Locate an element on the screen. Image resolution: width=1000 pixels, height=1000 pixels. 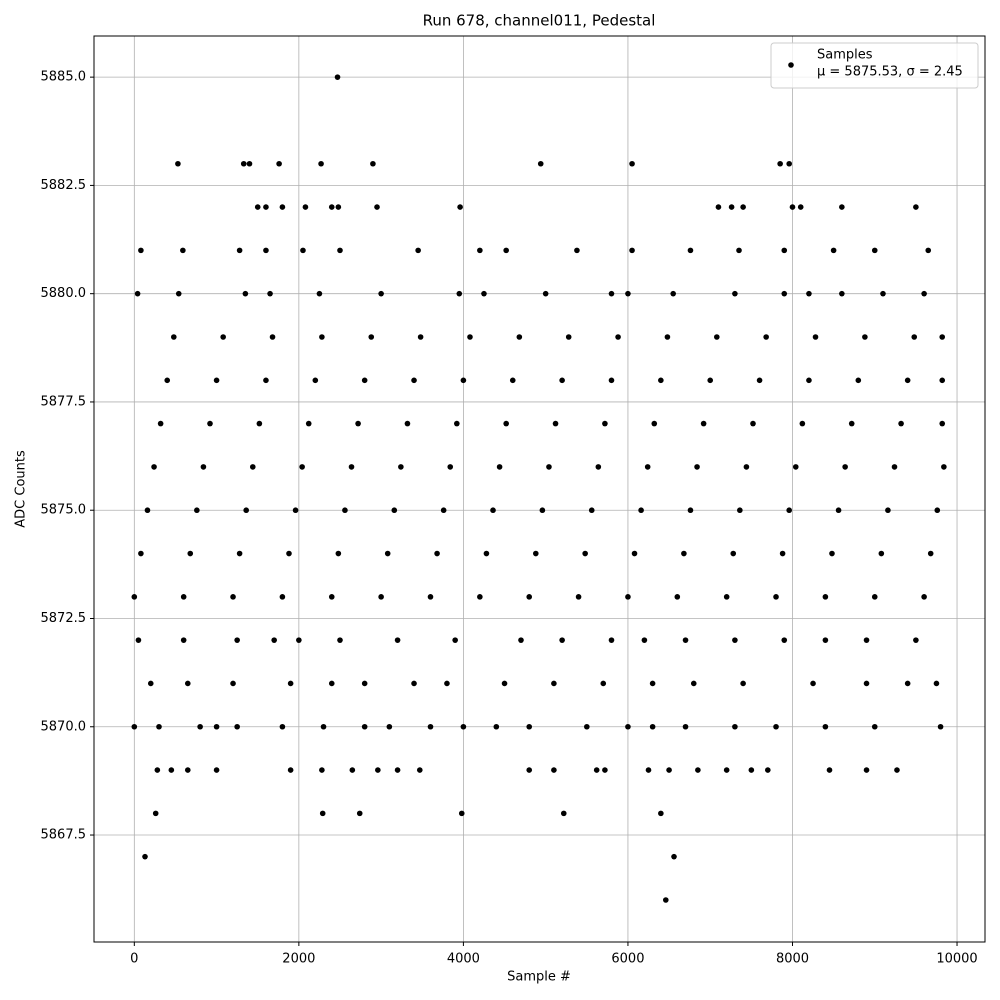
x-tick-label: 0 is located at coordinates (134, 959).